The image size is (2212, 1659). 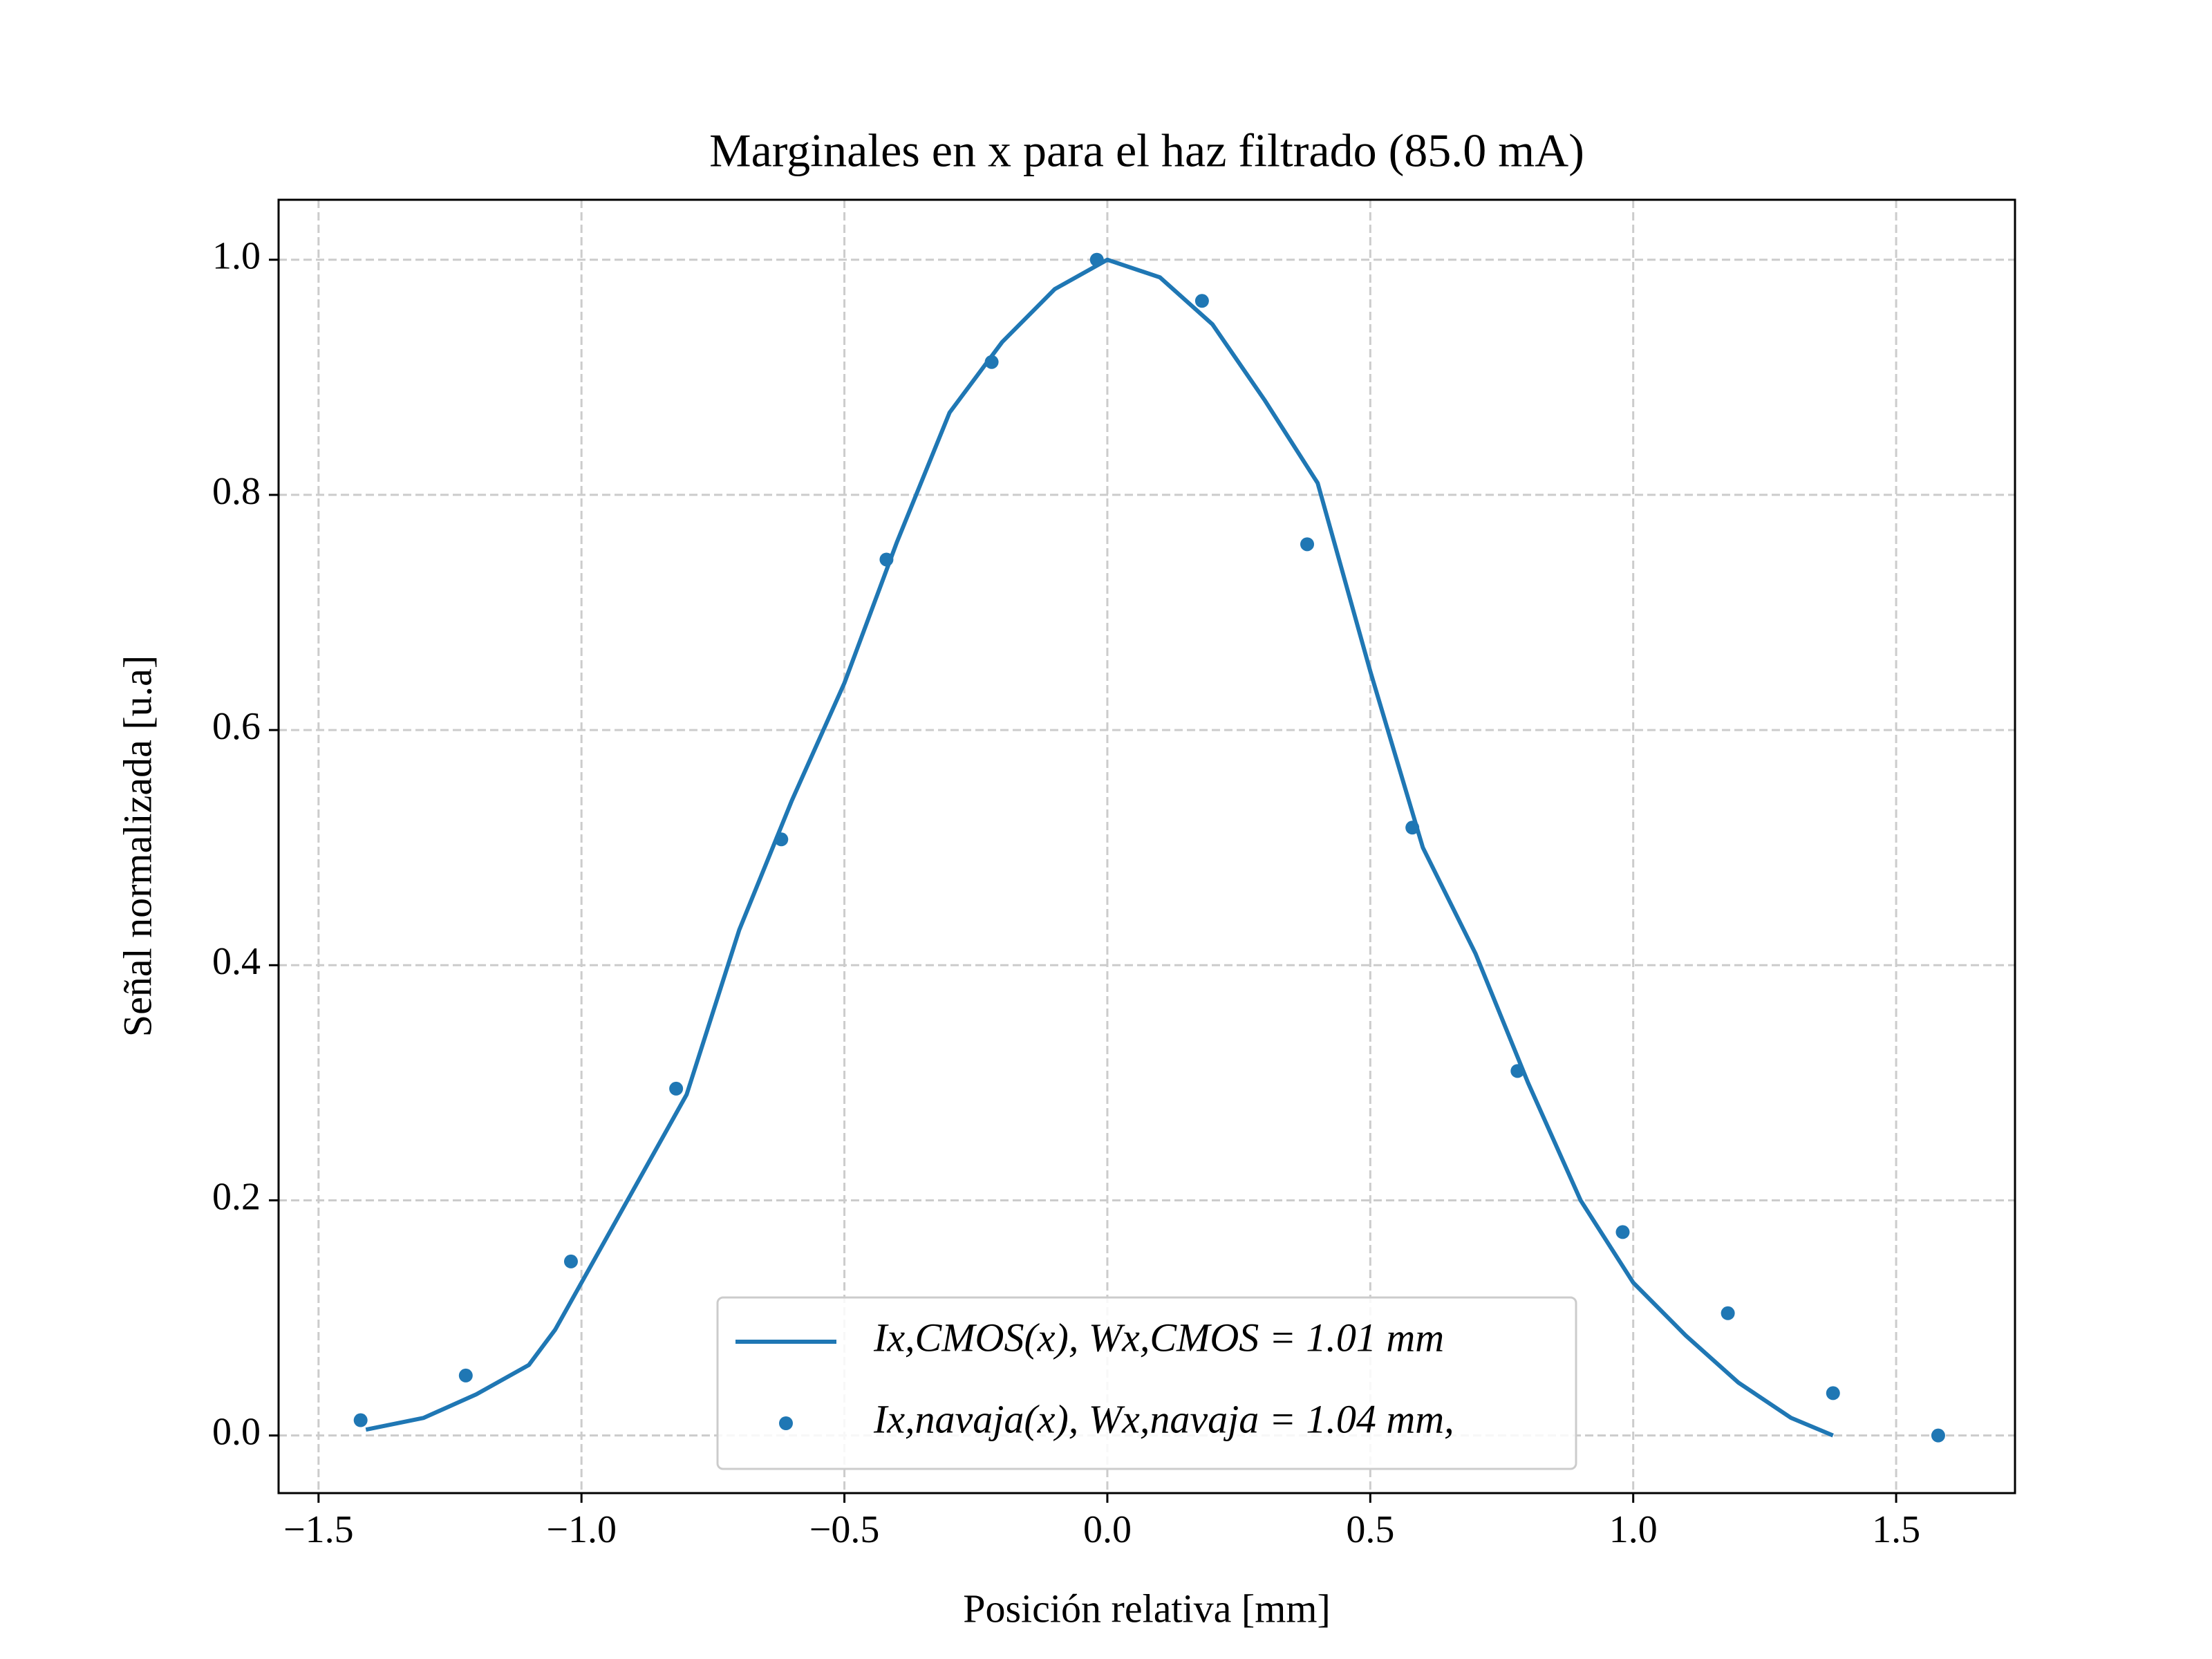 I want to click on legend-marker, so click(x=786, y=1423).